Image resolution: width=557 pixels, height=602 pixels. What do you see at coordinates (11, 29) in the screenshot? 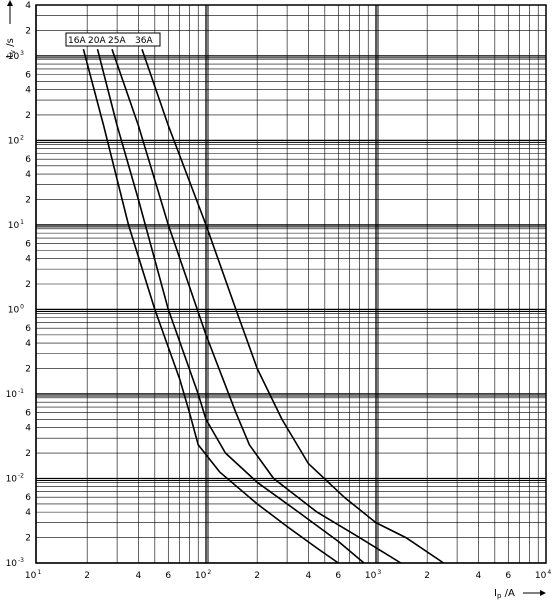
I see `y-axis-label: tv /s` at bounding box center [11, 29].